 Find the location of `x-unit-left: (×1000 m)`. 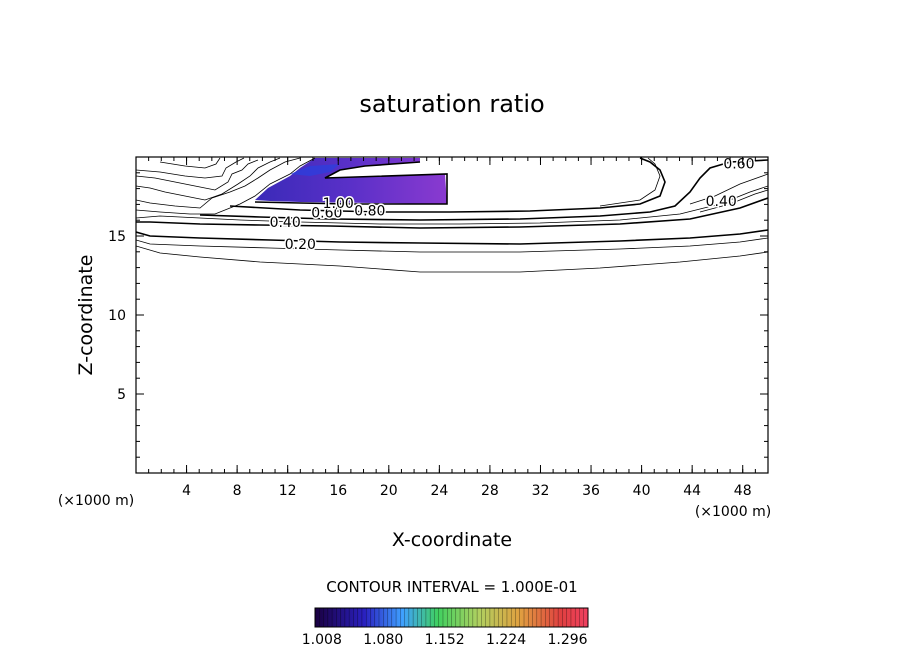

x-unit-left: (×1000 m) is located at coordinates (96, 501).